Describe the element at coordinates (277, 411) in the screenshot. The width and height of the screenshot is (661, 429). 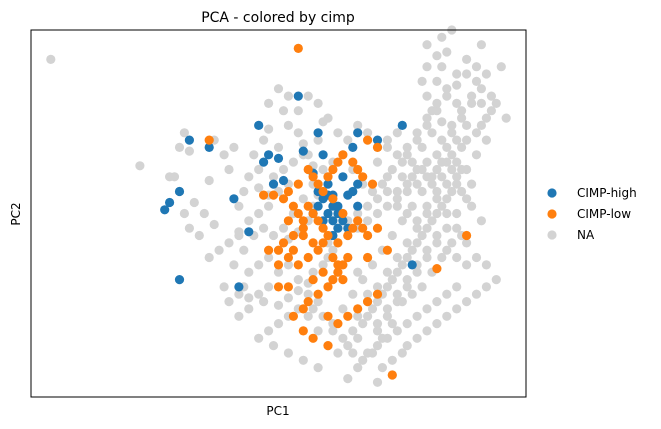
I see `x-axis-label: PC1` at that location.